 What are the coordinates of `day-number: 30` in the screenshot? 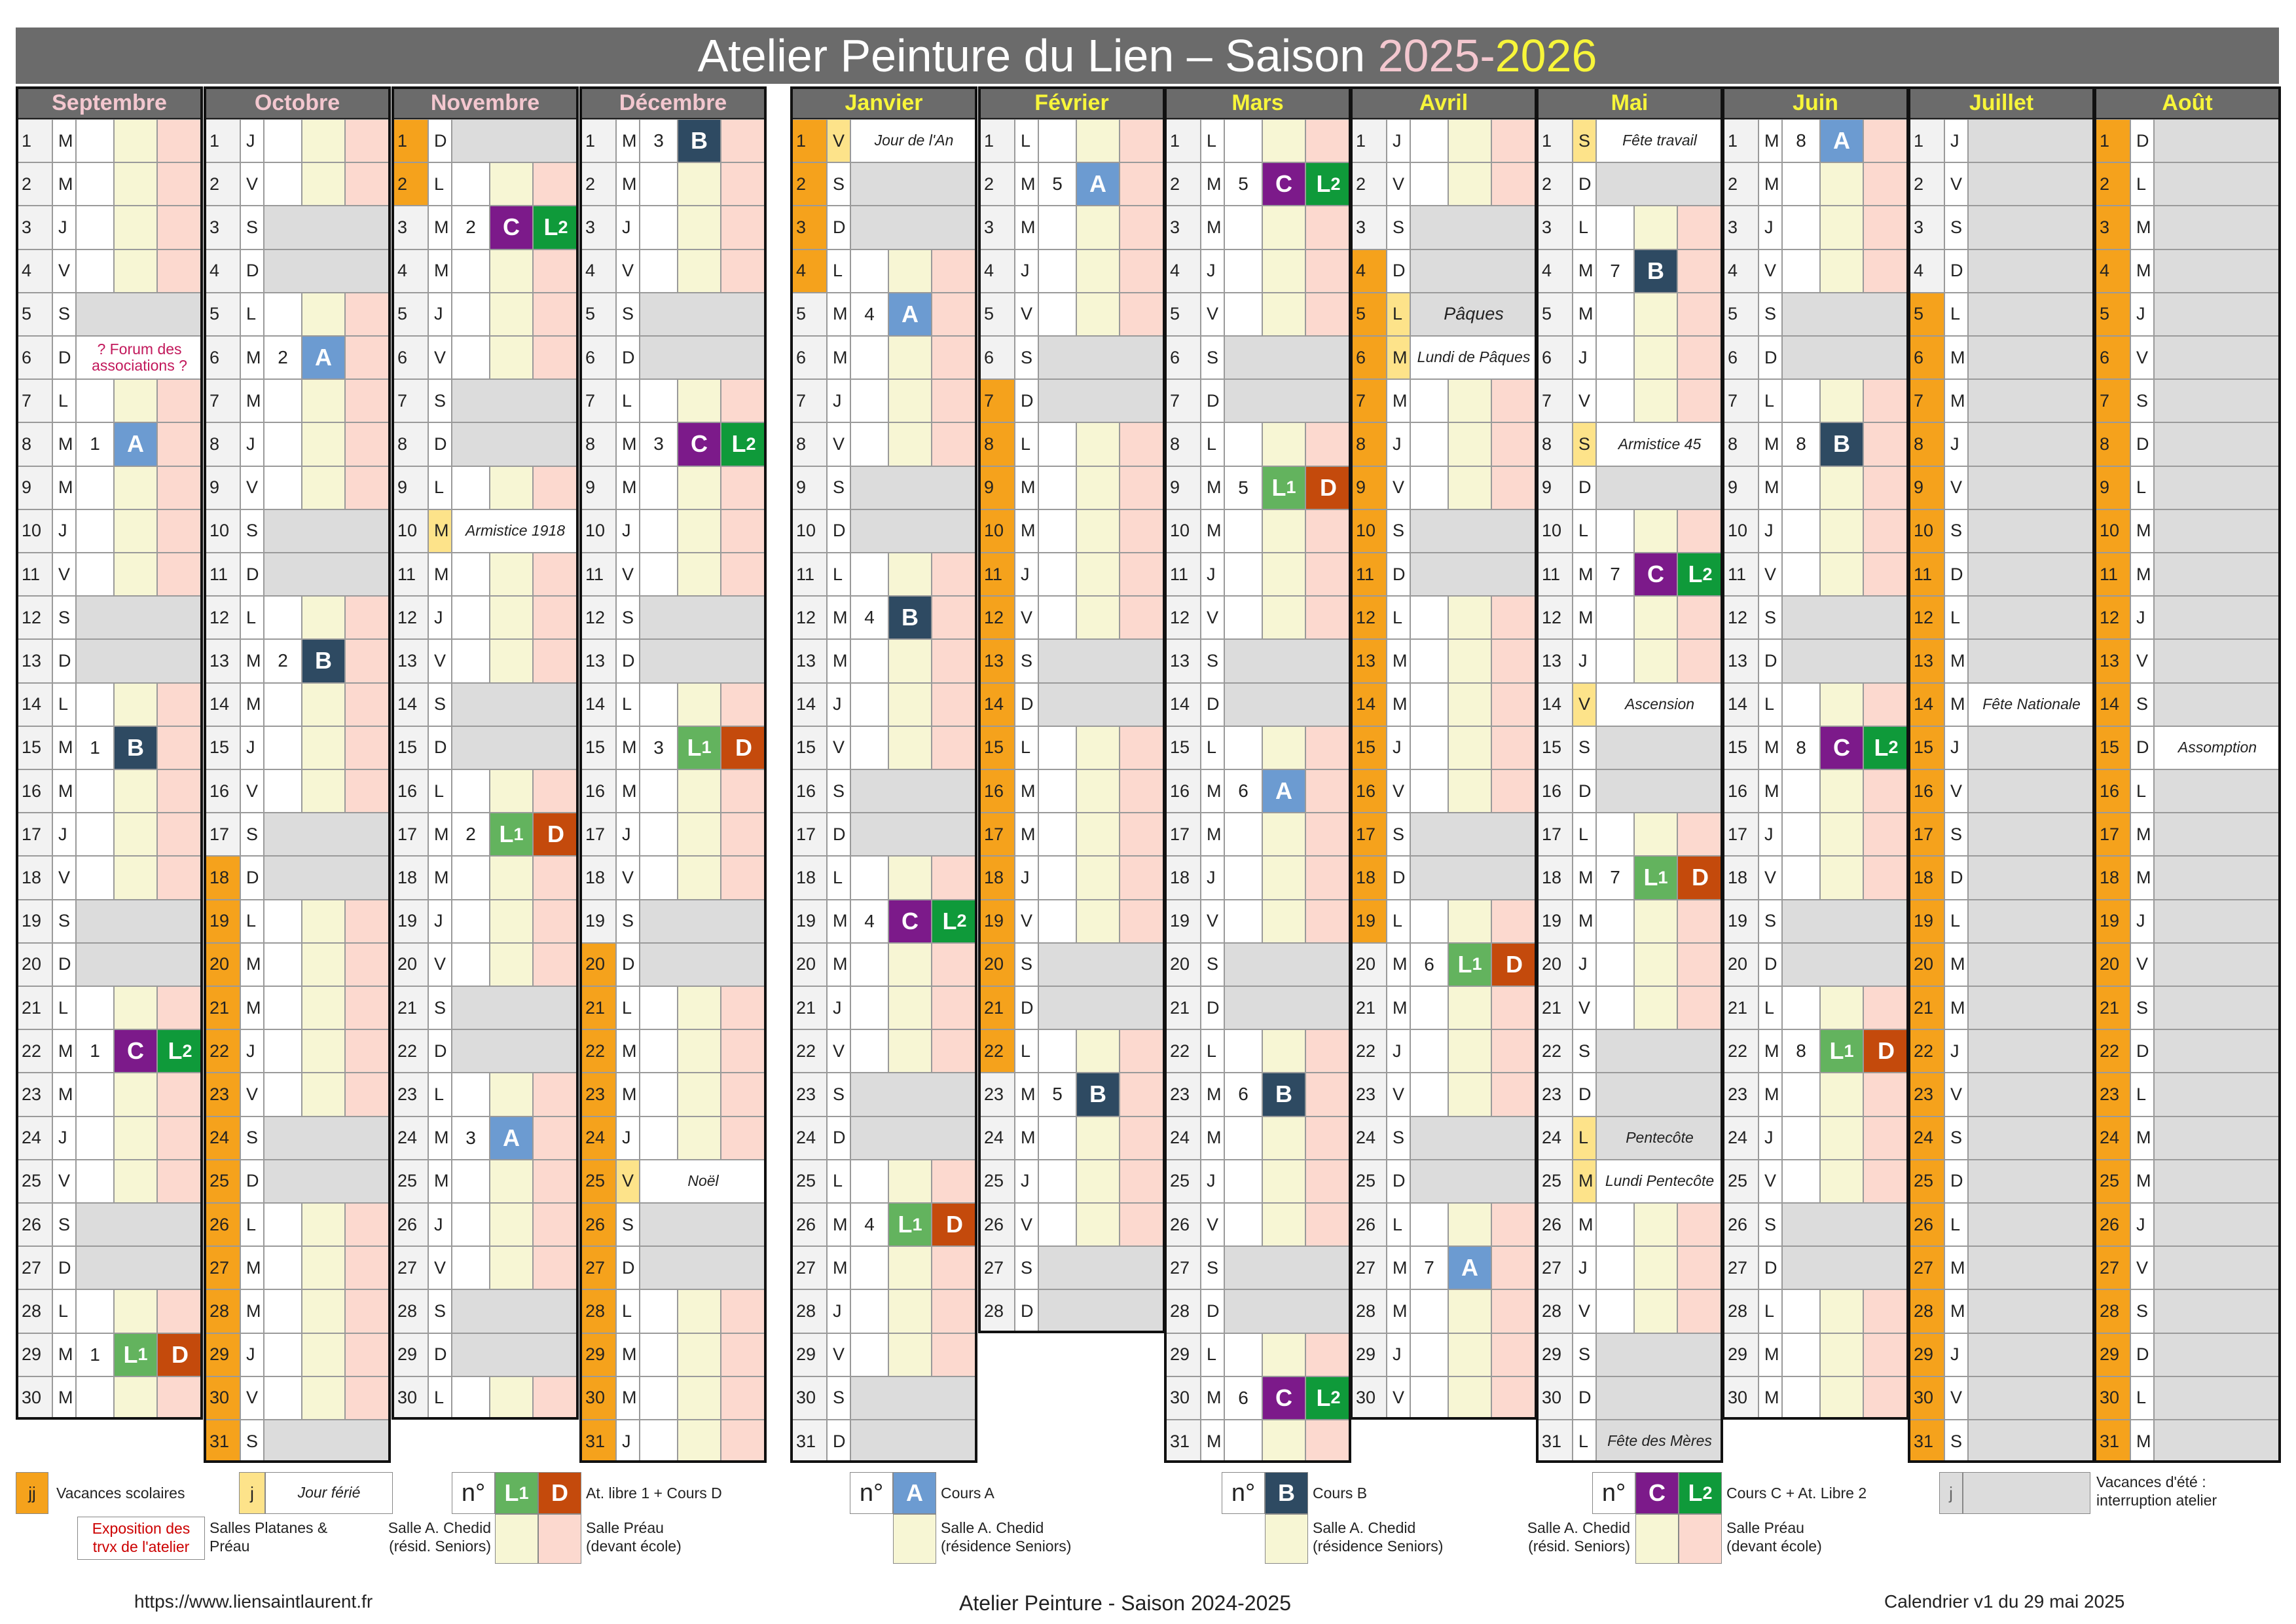 It's located at (1554, 1398).